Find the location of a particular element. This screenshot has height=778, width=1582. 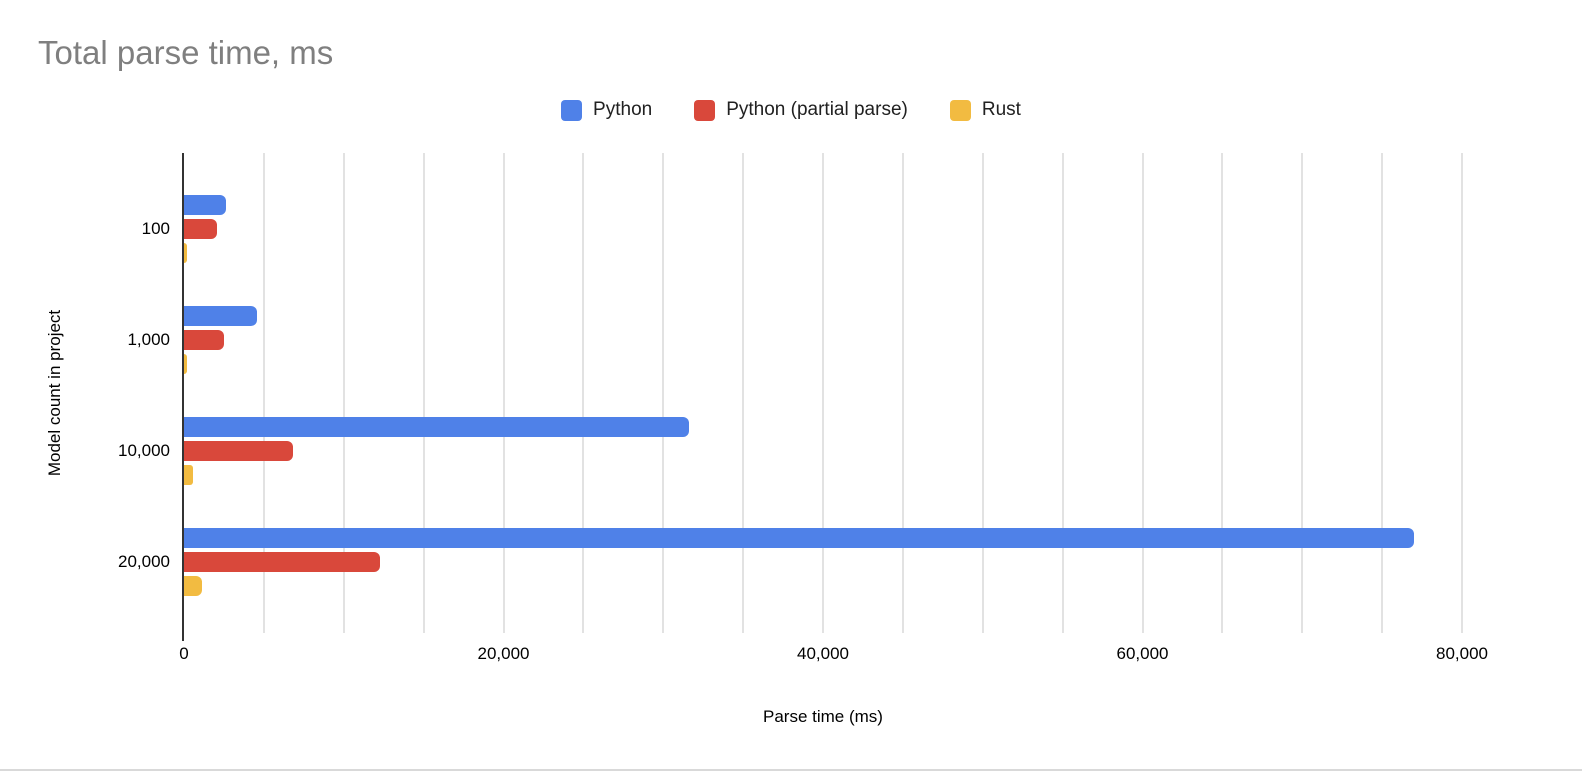

legend-label-rust: Rust is located at coordinates (1001, 109).